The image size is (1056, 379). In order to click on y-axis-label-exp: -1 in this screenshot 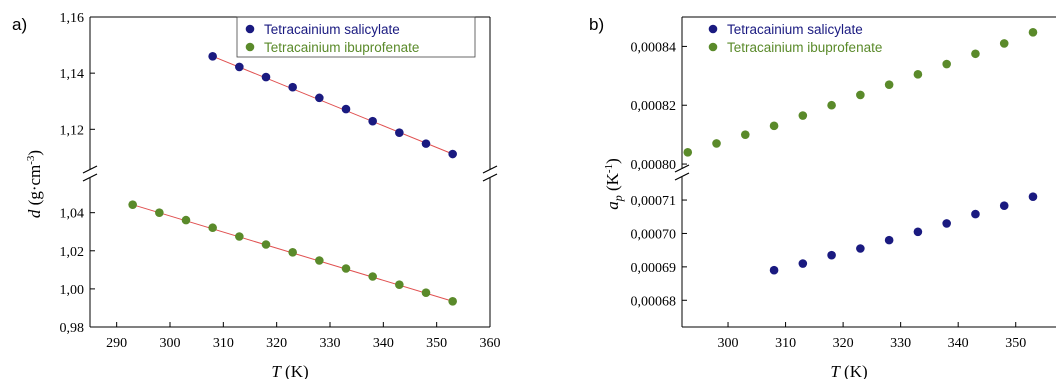, I will do `click(609, 168)`.